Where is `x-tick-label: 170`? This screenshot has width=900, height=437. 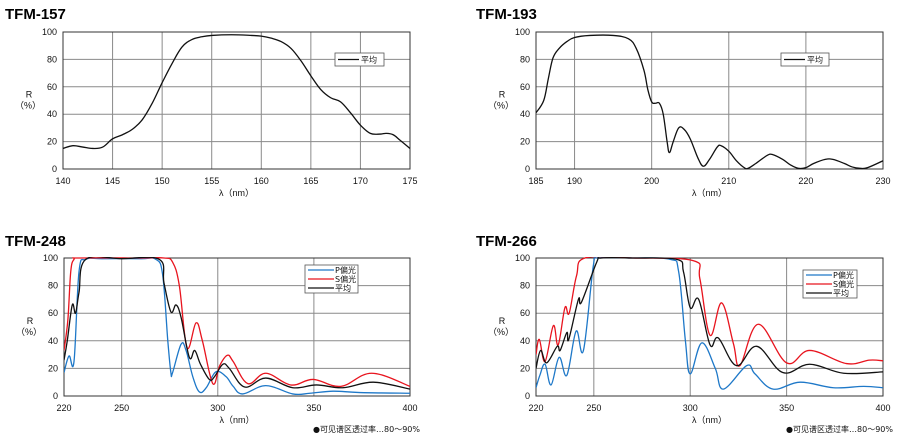 x-tick-label: 170 is located at coordinates (360, 181).